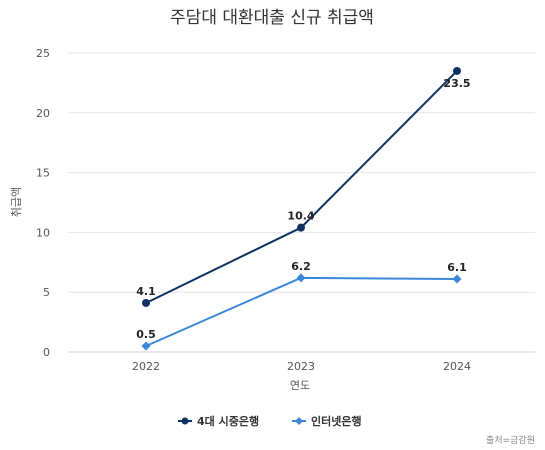 This screenshot has height=450, width=545. What do you see at coordinates (46, 292) in the screenshot?
I see `y-tick-label: 5` at bounding box center [46, 292].